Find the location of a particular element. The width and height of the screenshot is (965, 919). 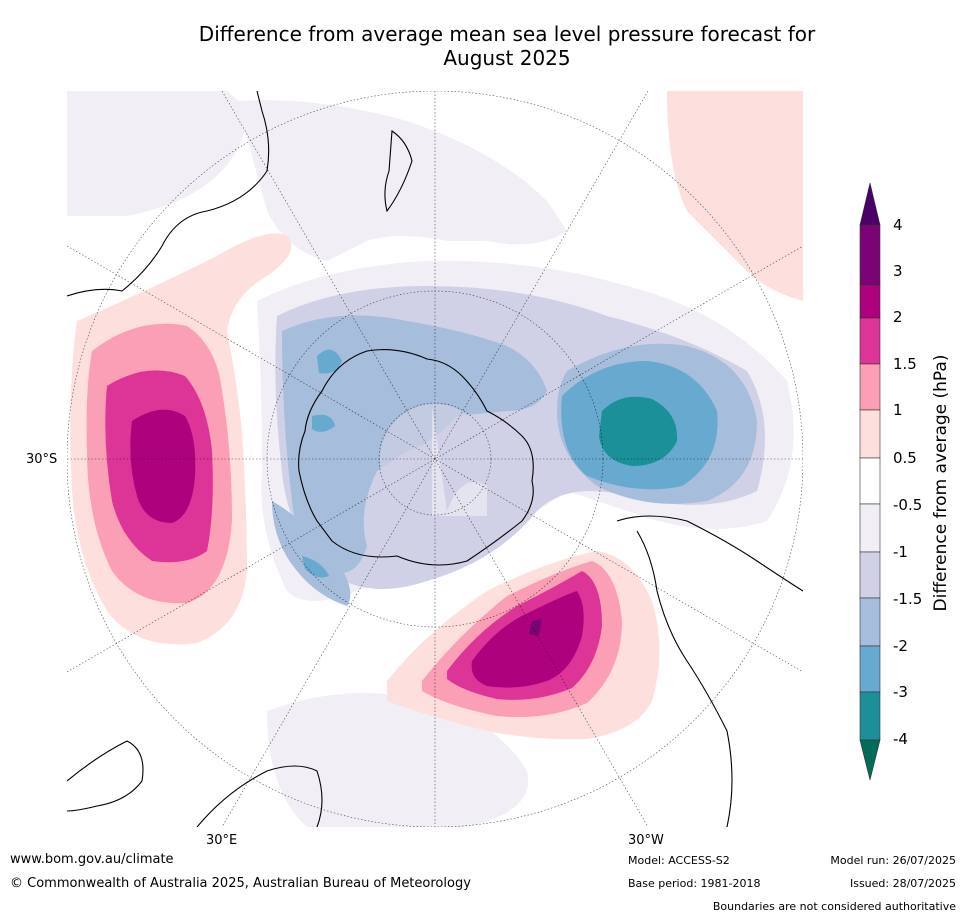

title-line-2: August 2025 is located at coordinates (507, 58).